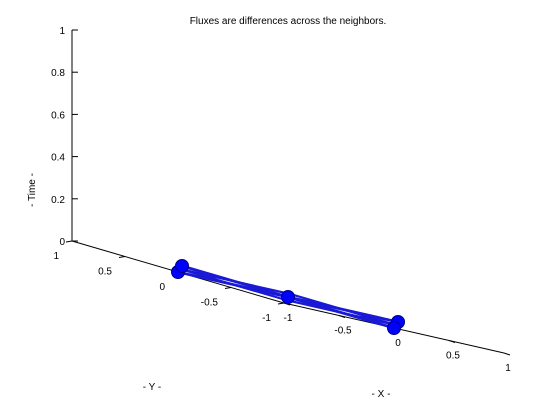 This screenshot has height=420, width=560. I want to click on z-axis-label: - Time -, so click(32, 190).